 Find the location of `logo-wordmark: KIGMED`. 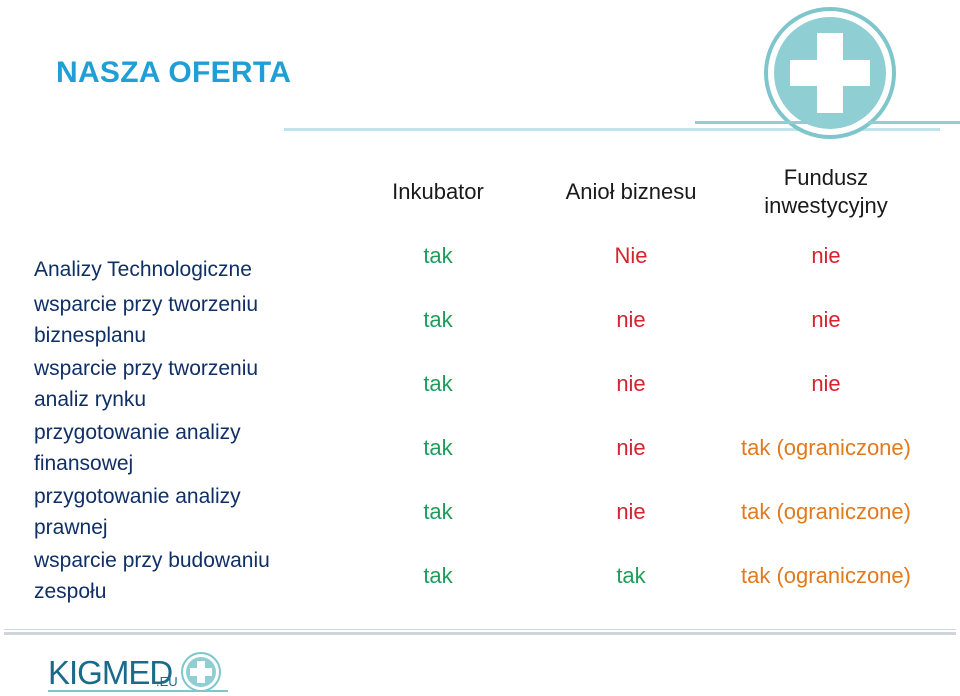

logo-wordmark: KIGMED is located at coordinates (110, 672).